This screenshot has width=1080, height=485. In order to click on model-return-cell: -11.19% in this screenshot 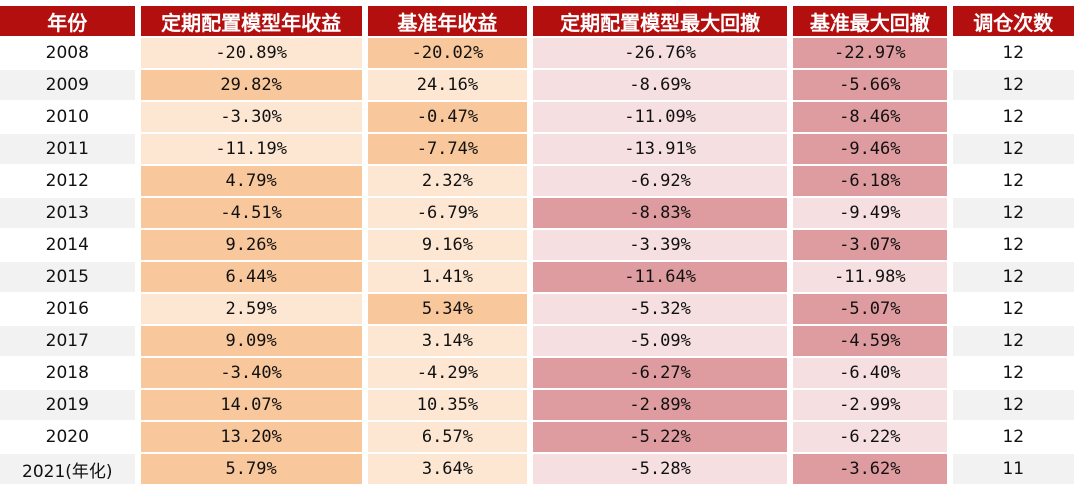, I will do `click(251, 148)`.